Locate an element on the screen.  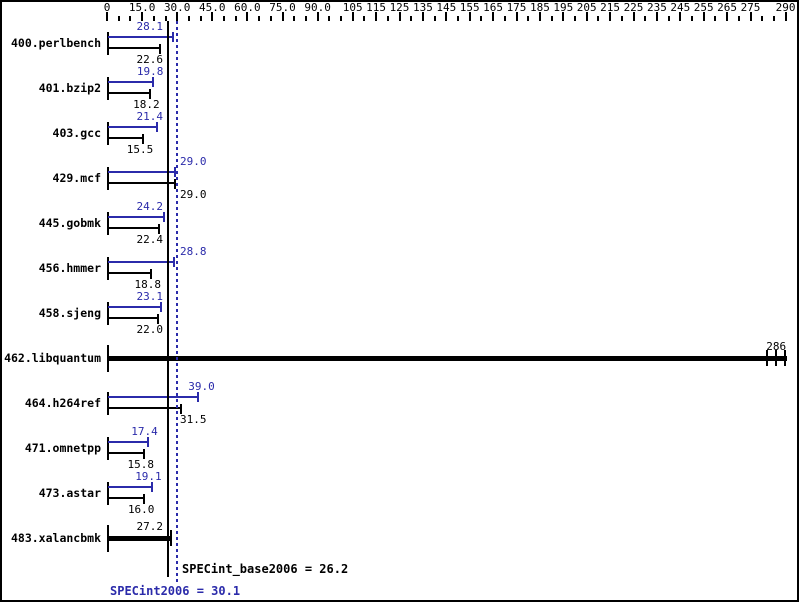
peak-value-label: 28.1 is located at coordinates (150, 26).